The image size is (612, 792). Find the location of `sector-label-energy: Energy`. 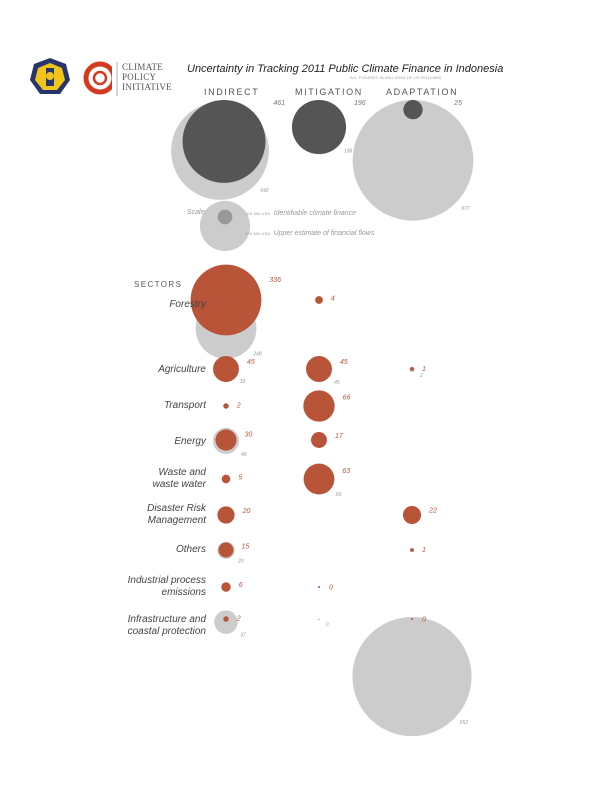

sector-label-energy: Energy is located at coordinates (190, 441).